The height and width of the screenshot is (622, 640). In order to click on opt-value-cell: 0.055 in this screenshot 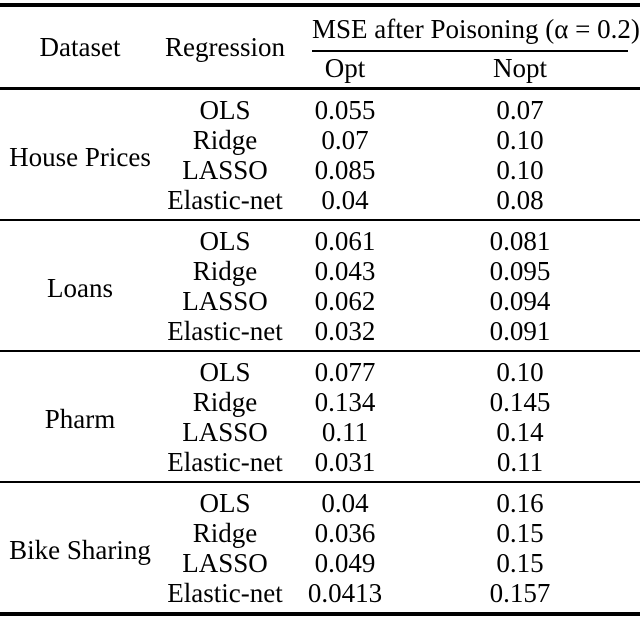, I will do `click(345, 110)`.